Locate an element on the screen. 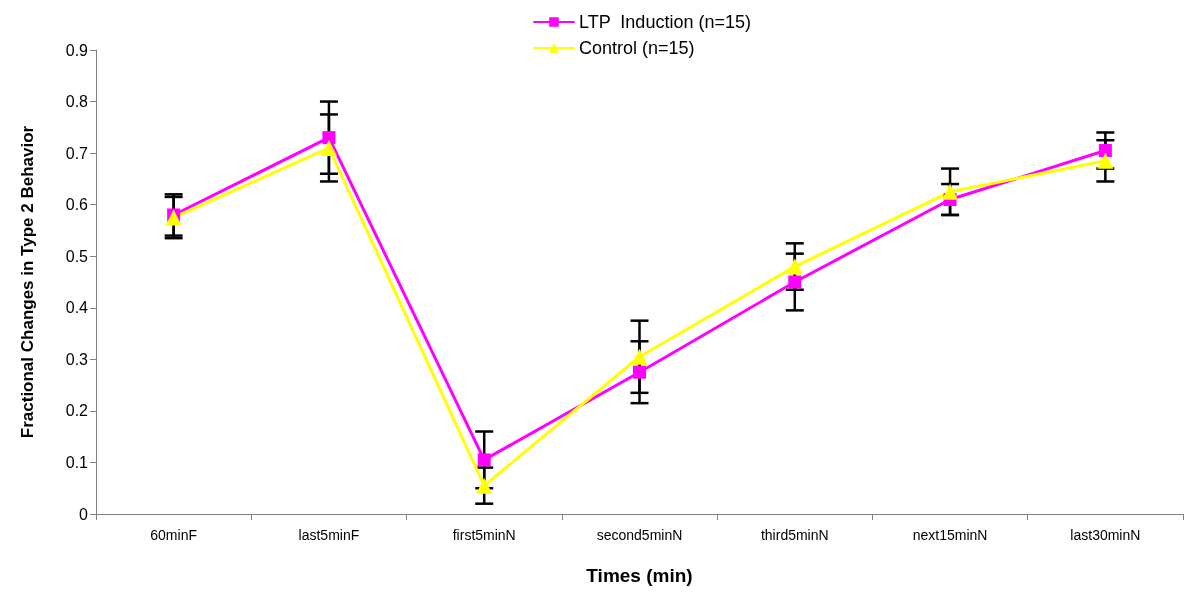 Image resolution: width=1201 pixels, height=605 pixels. y-tick-label: 0.7 is located at coordinates (77, 153).